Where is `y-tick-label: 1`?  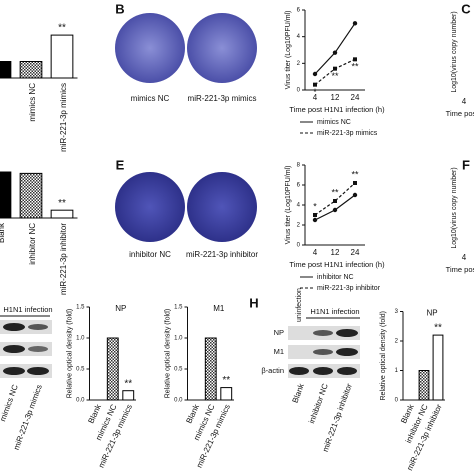
y-tick-label: 1 is located at coordinates (397, 371).